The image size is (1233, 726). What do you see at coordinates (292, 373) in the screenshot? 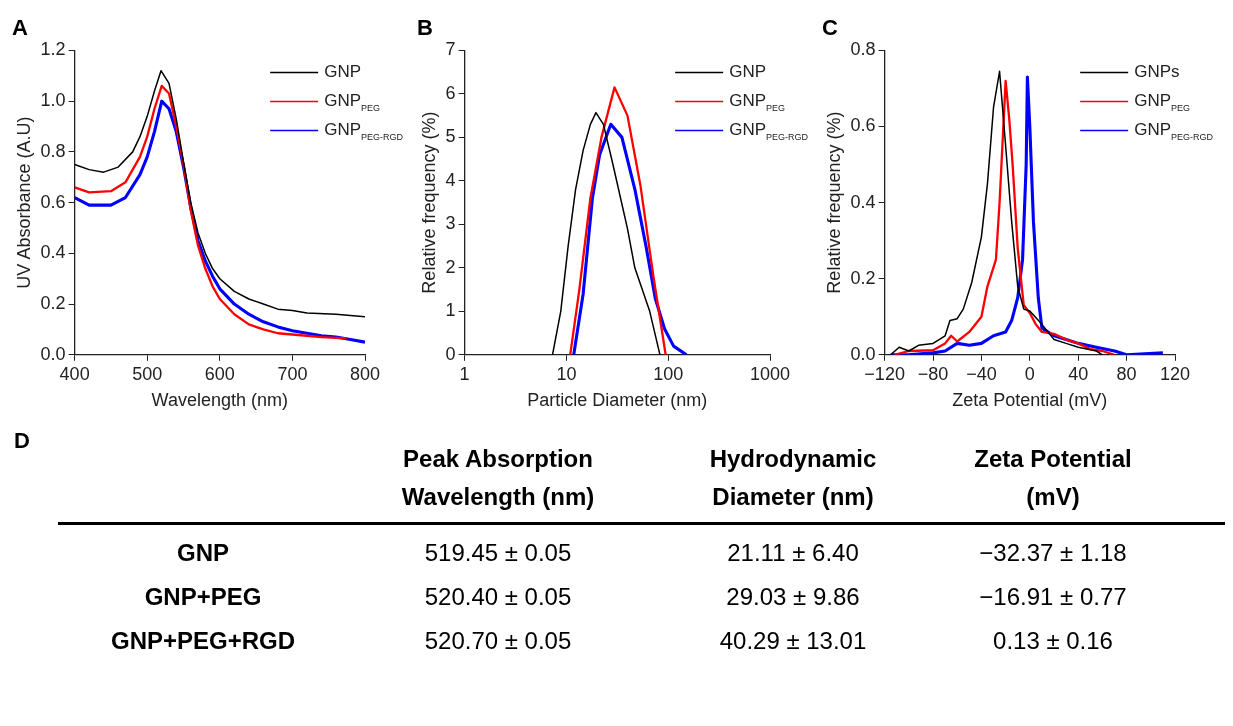
I see `x-tick-label: 700` at bounding box center [292, 373].